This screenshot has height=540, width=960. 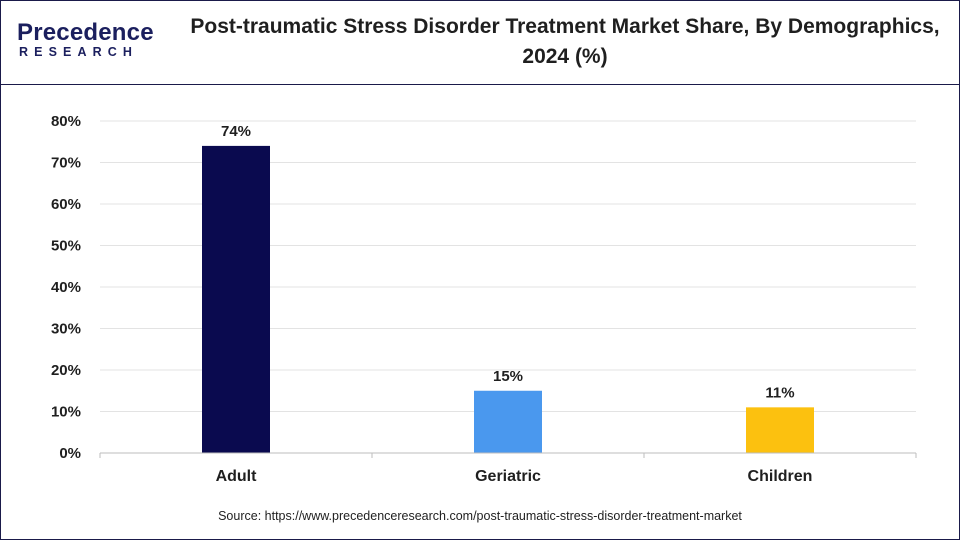 I want to click on data-label: 11%, so click(x=779, y=392).